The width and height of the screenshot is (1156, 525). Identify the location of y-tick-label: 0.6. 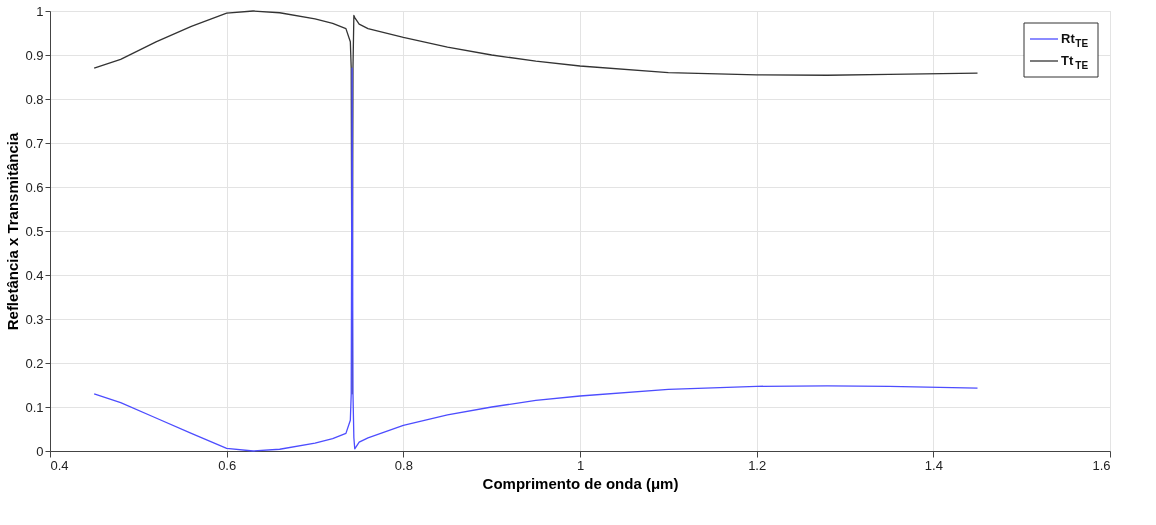
(34, 187).